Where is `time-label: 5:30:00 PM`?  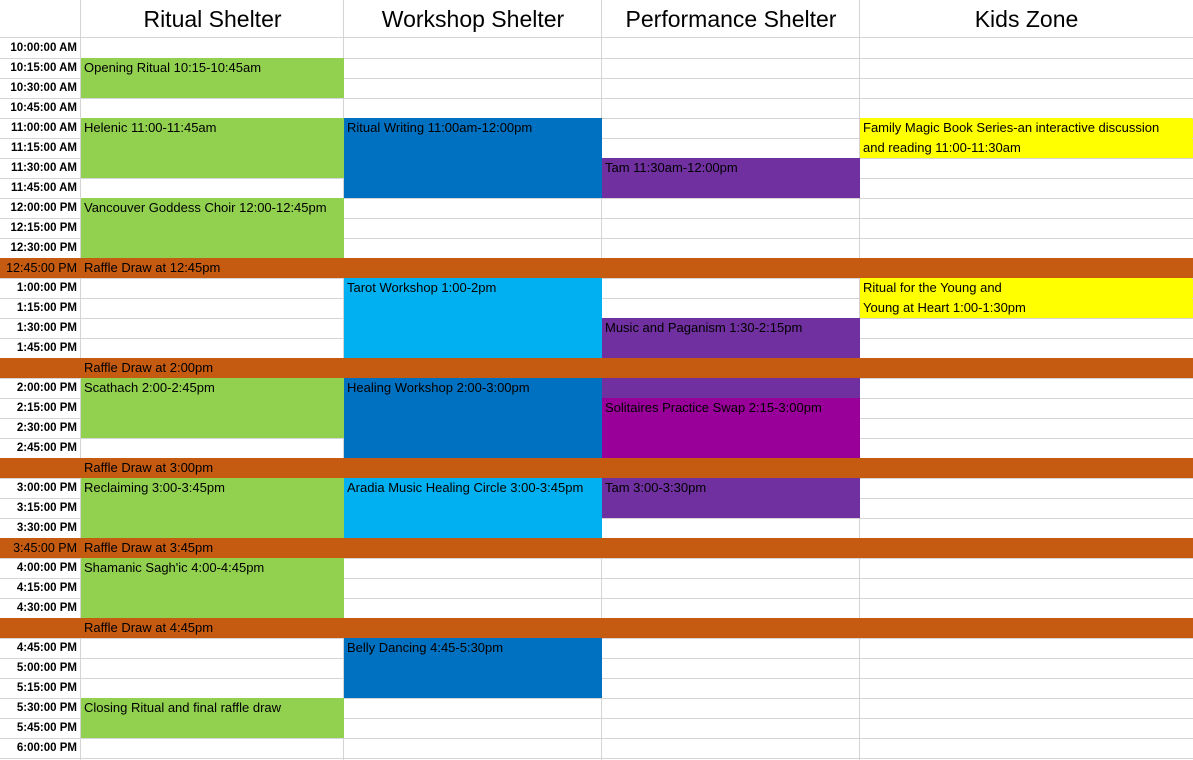
time-label: 5:30:00 PM is located at coordinates (46, 708).